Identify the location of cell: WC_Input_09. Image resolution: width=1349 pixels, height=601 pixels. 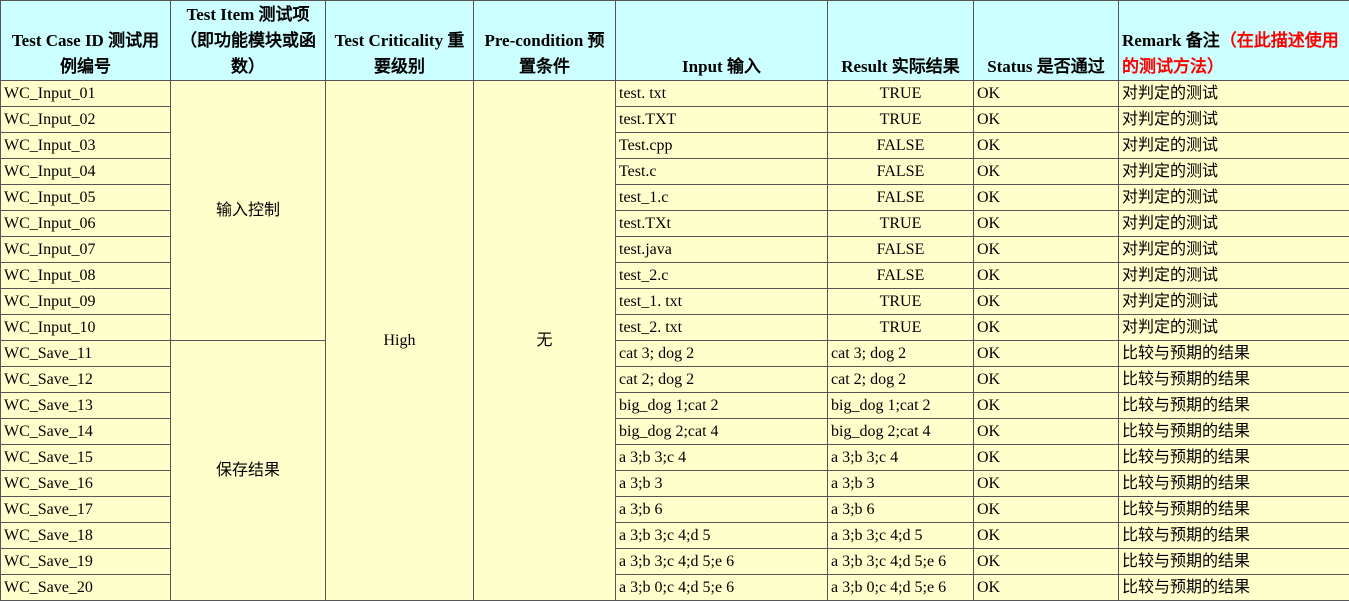
(85, 301).